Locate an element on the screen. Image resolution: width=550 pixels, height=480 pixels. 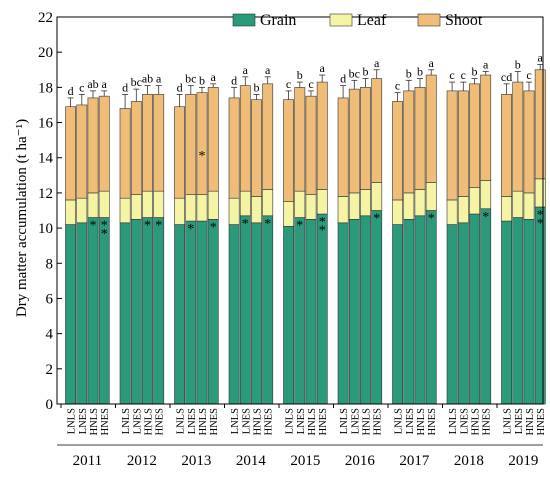
y-tick-label-8: 8 is located at coordinates (50, 264).